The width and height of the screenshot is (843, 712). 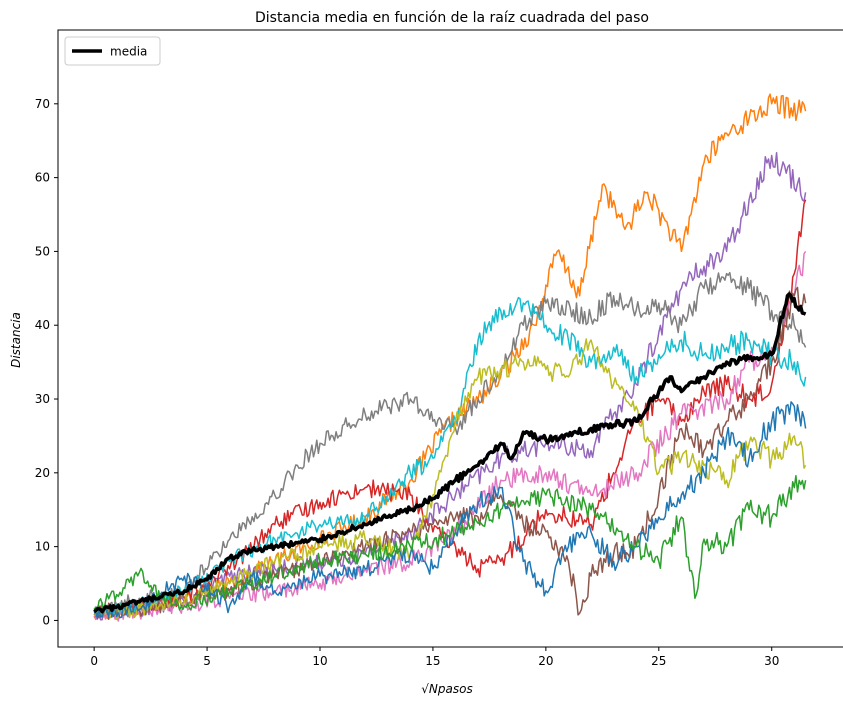 What do you see at coordinates (16, 340) in the screenshot?
I see `y-axis-label: Distancia` at bounding box center [16, 340].